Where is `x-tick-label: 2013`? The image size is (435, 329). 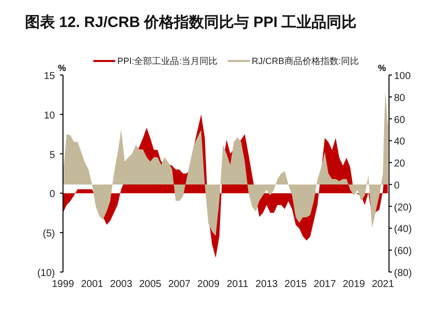
x-tick-label: 2013 is located at coordinates (266, 284).